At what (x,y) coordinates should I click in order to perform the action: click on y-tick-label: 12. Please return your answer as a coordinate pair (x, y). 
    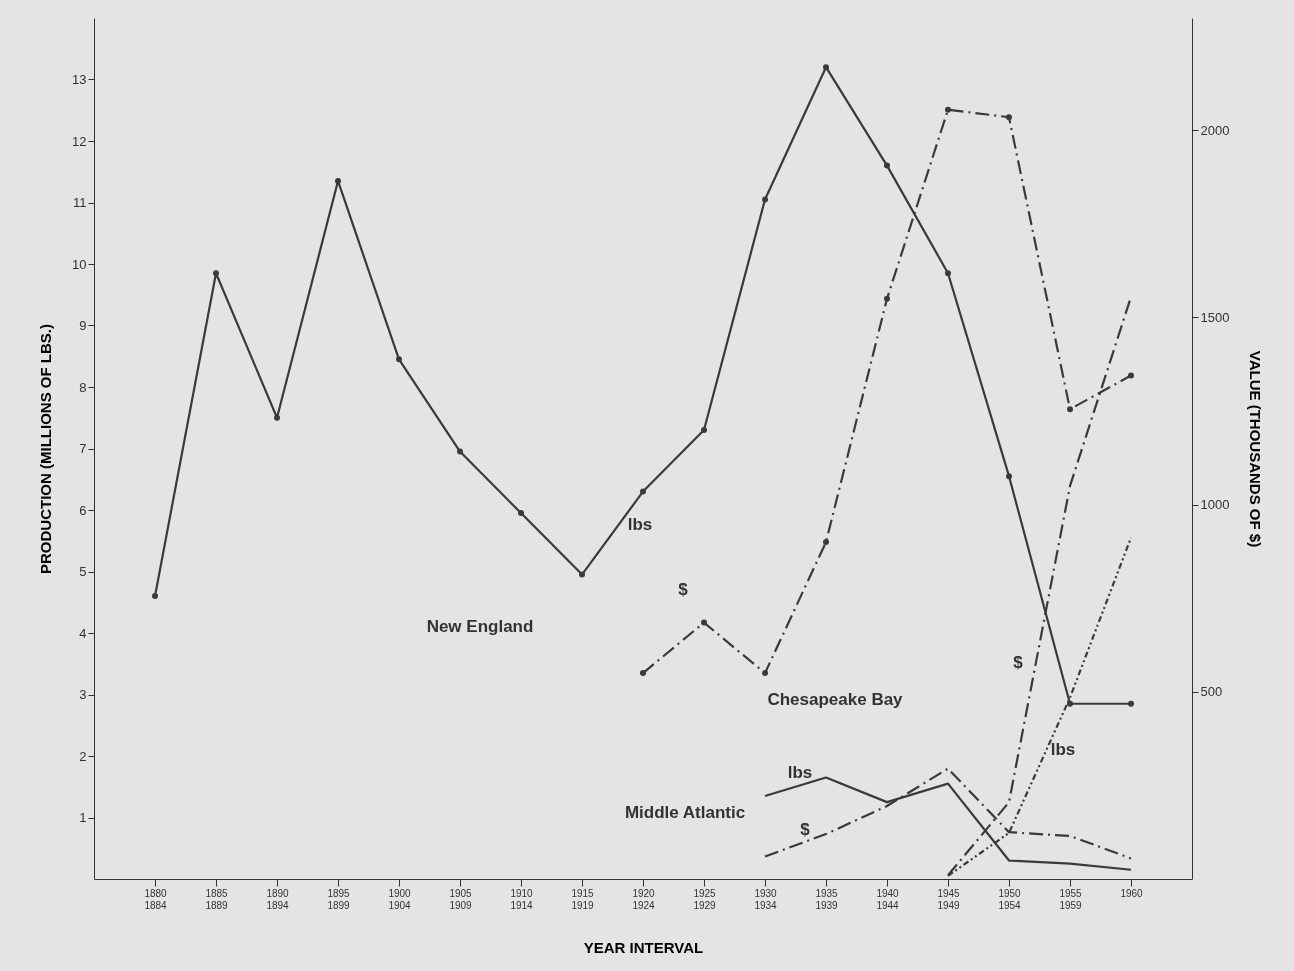
    Looking at the image, I should click on (79, 141).